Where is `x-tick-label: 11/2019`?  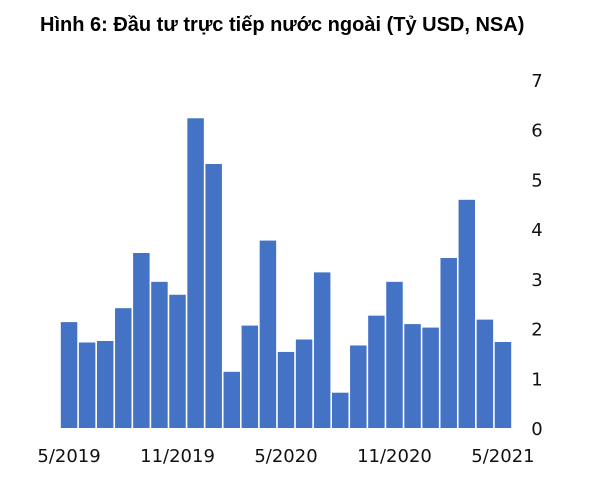 x-tick-label: 11/2019 is located at coordinates (177, 456).